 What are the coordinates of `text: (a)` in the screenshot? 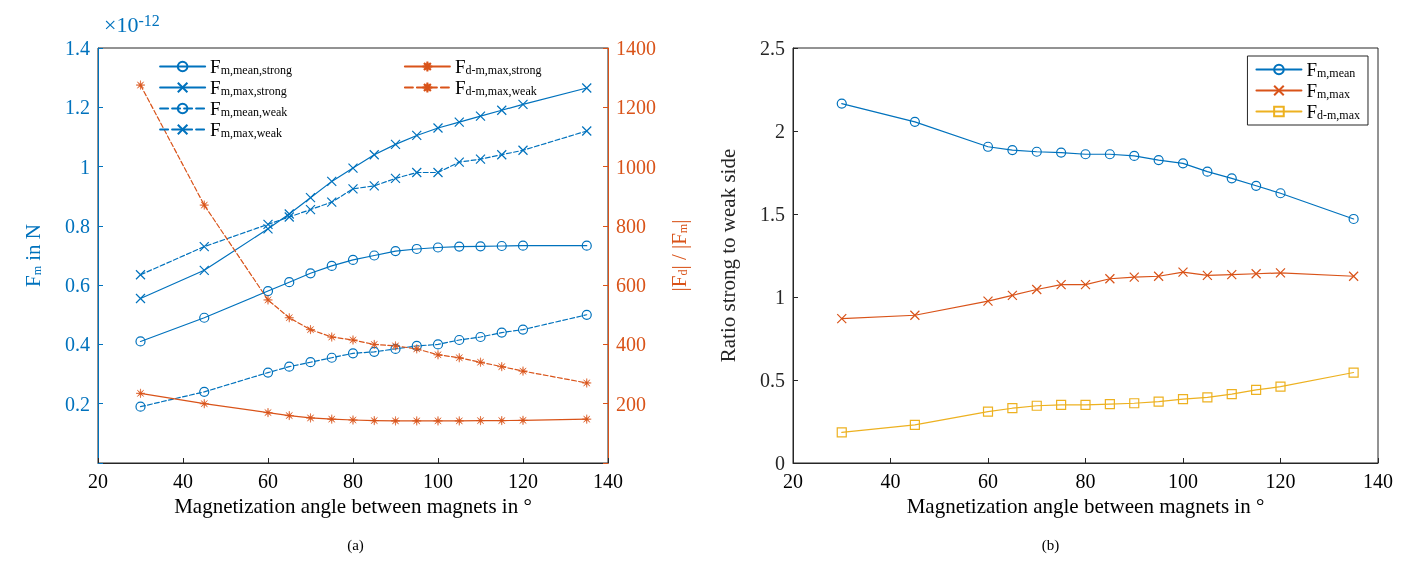 It's located at (355, 545).